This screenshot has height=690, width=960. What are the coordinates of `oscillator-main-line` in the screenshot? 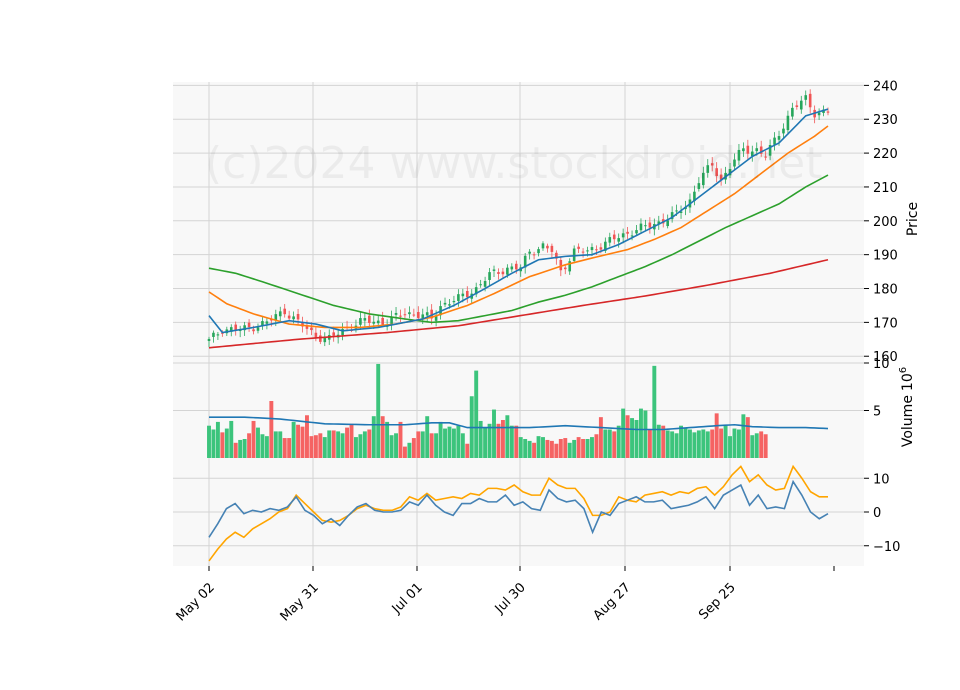 It's located at (518, 508).